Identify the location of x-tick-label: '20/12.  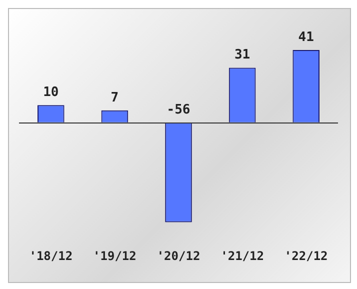
(178, 255).